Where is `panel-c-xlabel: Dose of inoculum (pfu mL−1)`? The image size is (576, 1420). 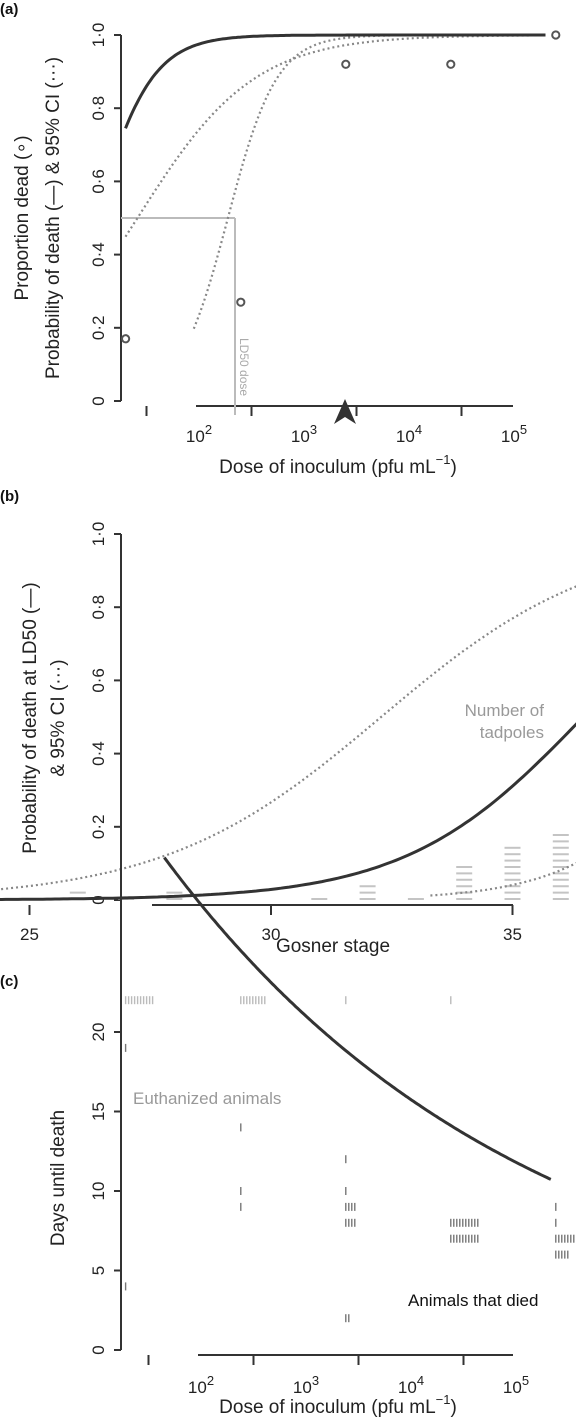
panel-c-xlabel: Dose of inoculum (pfu mL−1) is located at coordinates (338, 1405).